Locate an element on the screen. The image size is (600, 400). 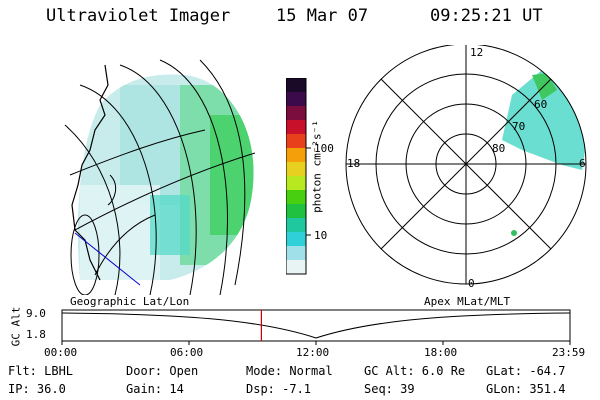
header-title: Ultraviolet Imager is located at coordinates (138, 16).